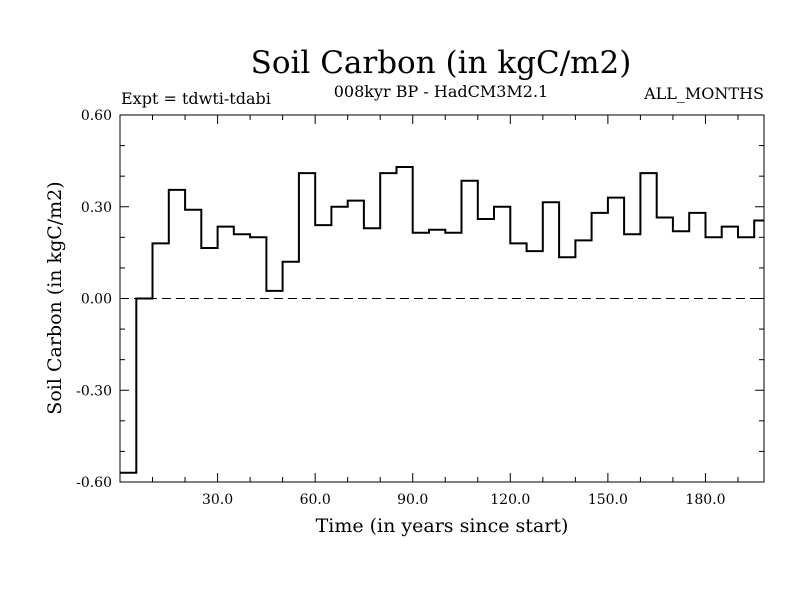 The width and height of the screenshot is (800, 600). What do you see at coordinates (442, 526) in the screenshot?
I see `x-axis-label: Time (in years since start)` at bounding box center [442, 526].